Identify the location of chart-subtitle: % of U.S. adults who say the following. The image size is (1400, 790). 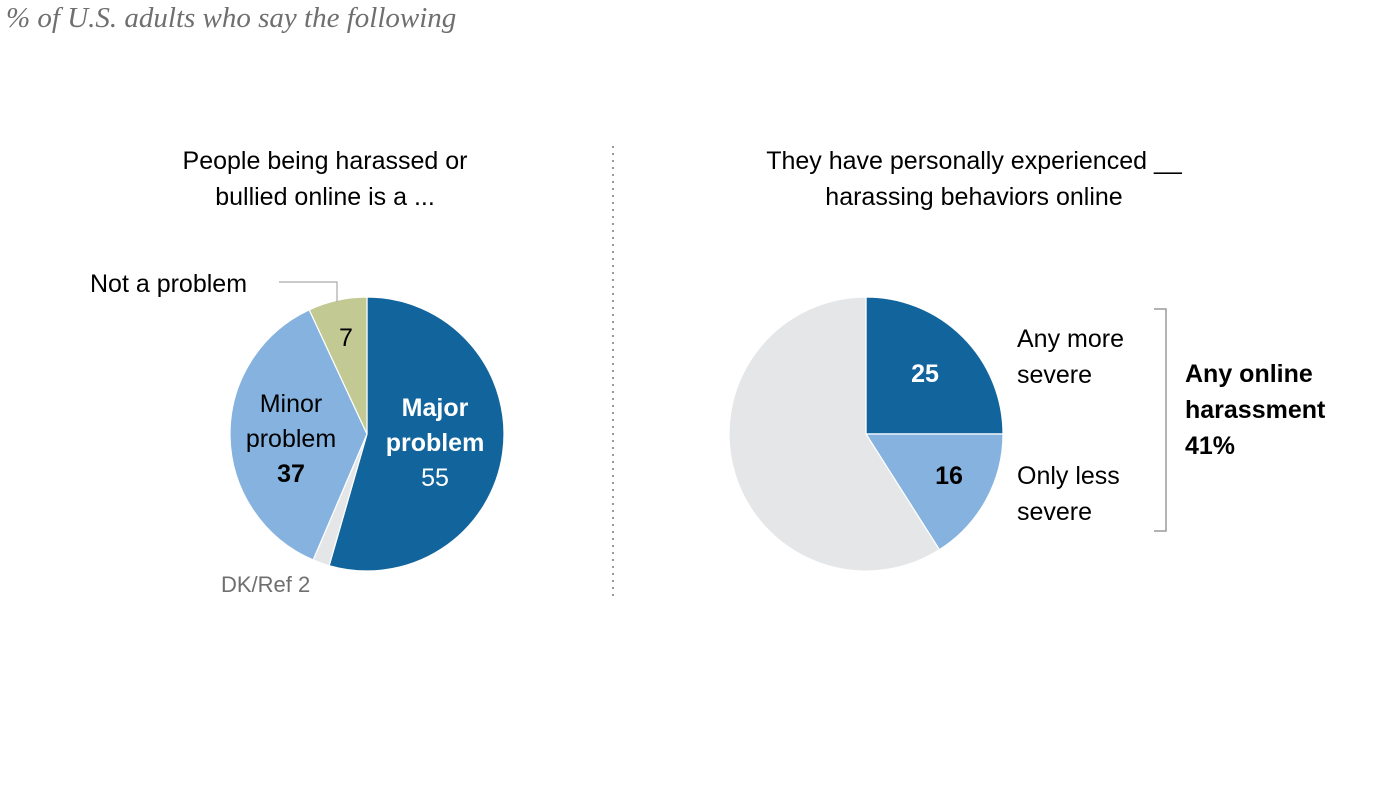
(231, 18).